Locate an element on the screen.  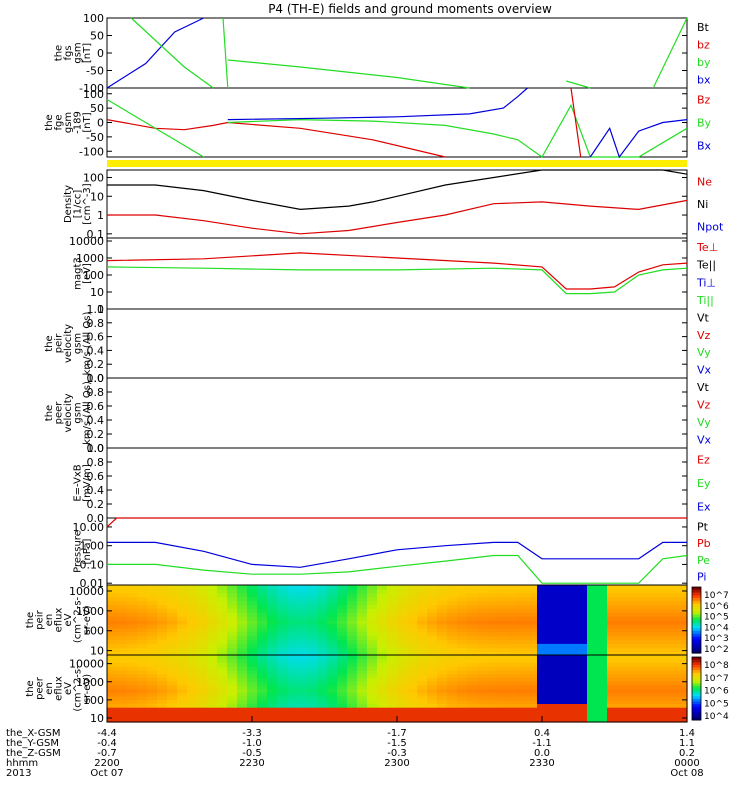
y-tick-label: 0.8 is located at coordinates (96, 462).